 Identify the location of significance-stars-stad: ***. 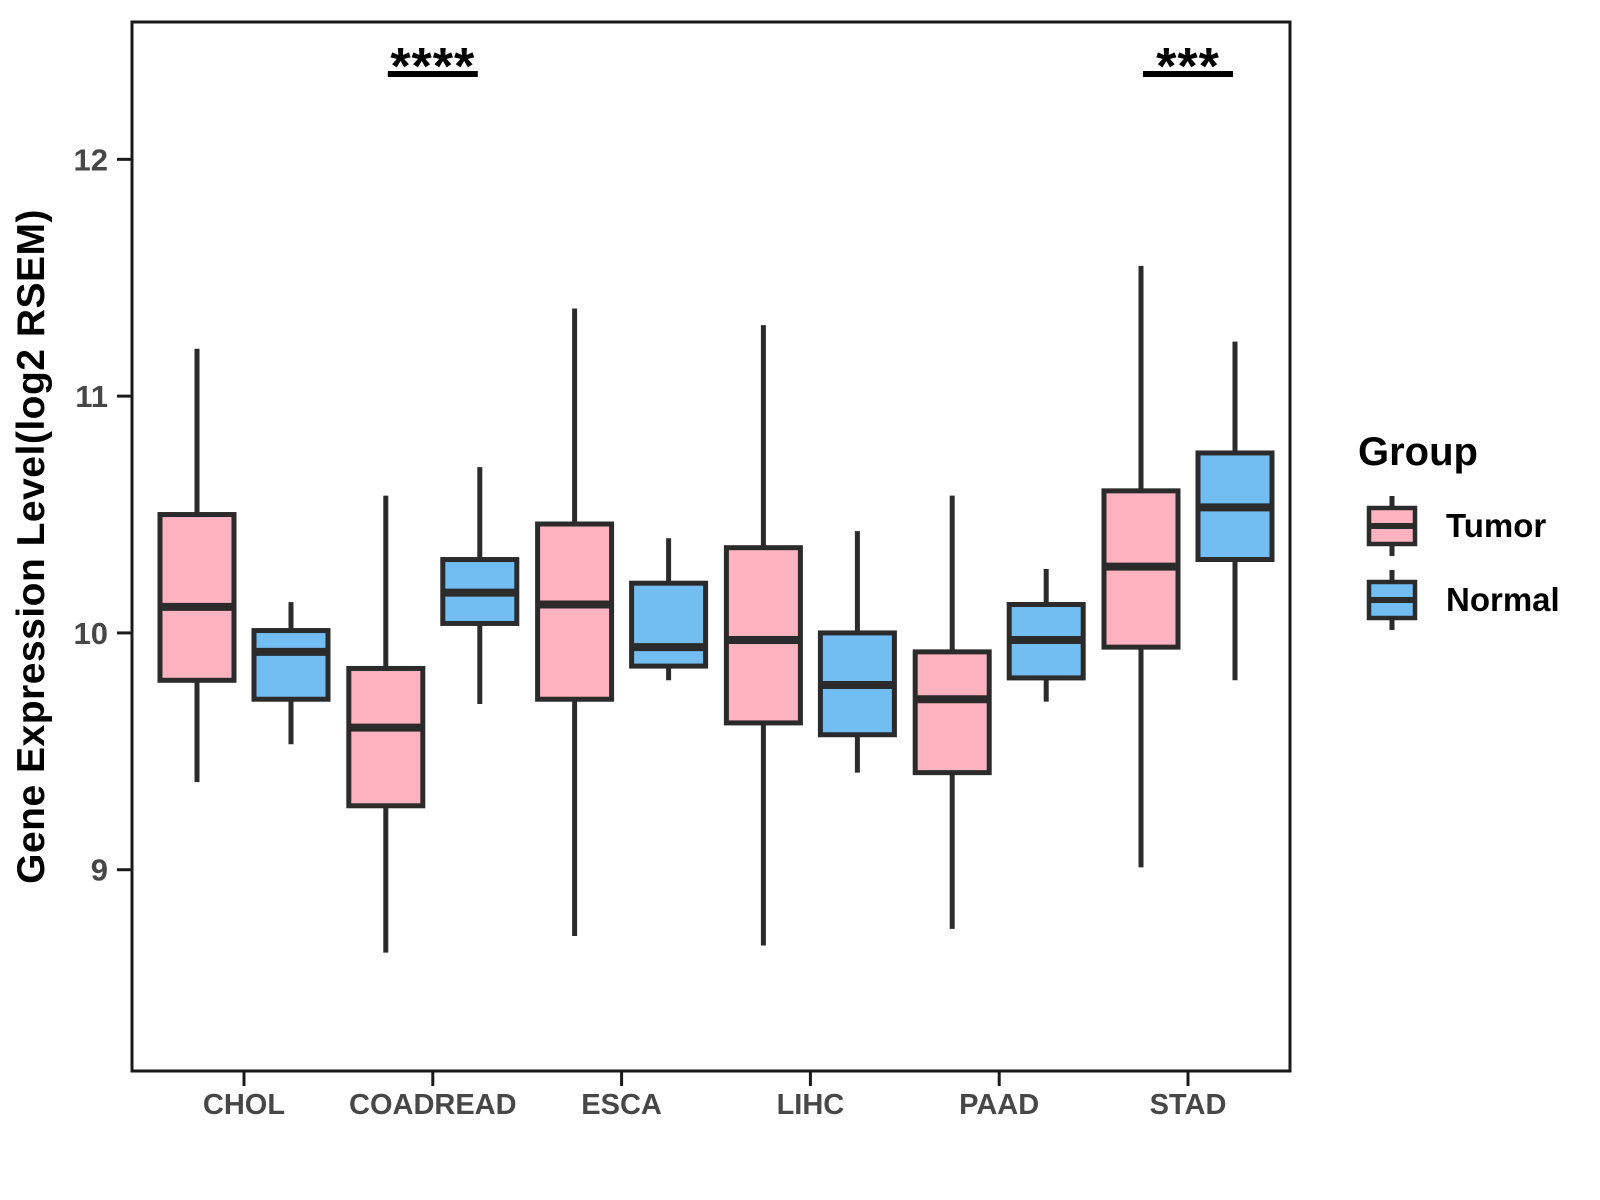
(1188, 67).